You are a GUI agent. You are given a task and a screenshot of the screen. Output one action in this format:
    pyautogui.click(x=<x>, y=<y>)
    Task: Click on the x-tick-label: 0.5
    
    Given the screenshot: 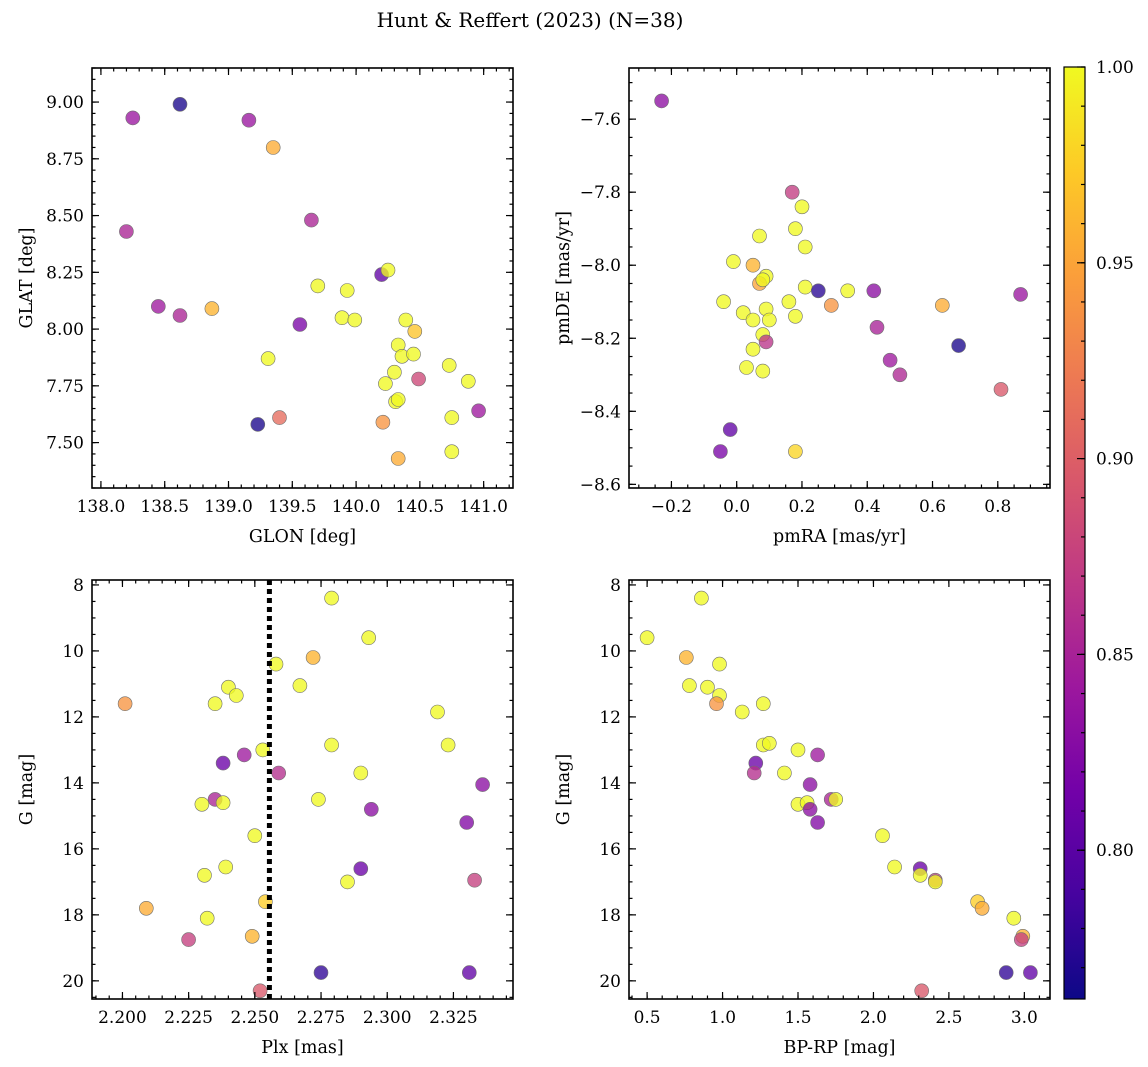 What is the action you would take?
    pyautogui.click(x=647, y=1018)
    